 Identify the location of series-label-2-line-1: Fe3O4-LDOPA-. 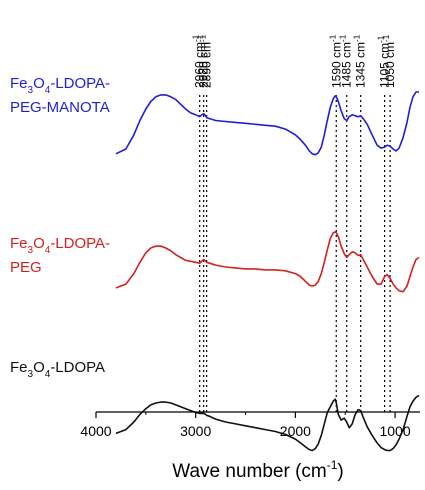
(60, 245).